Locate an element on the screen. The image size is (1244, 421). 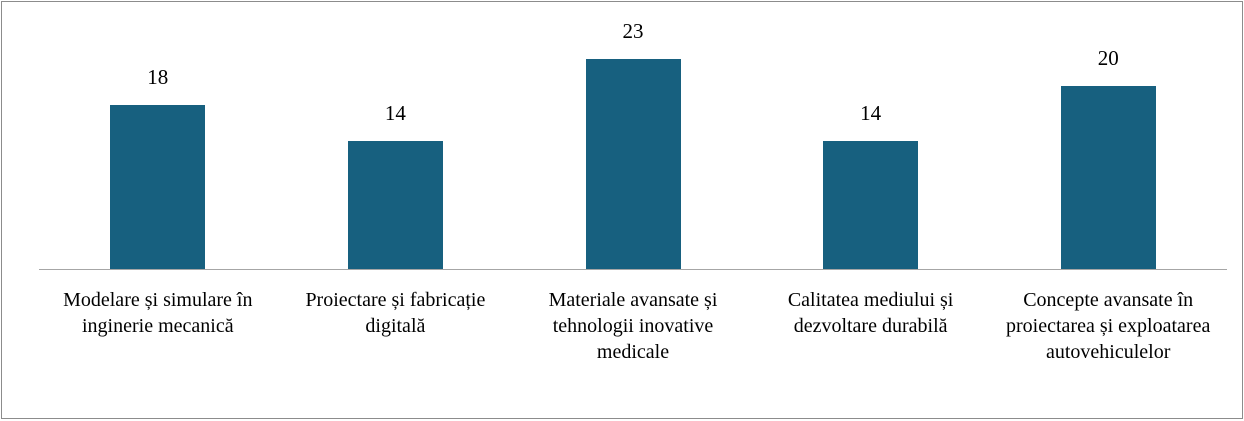
value-label: 23 is located at coordinates (633, 31).